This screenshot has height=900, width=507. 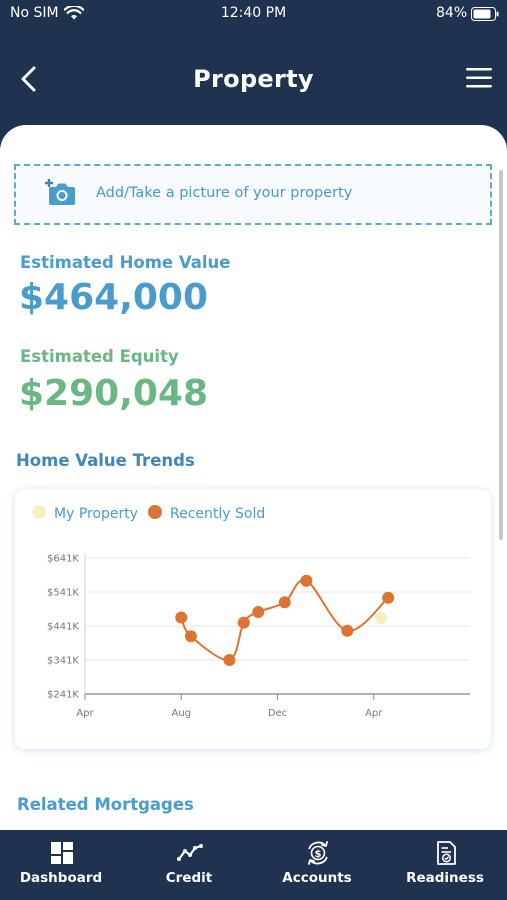 I want to click on nav-credit-label: Credit, so click(x=189, y=878).